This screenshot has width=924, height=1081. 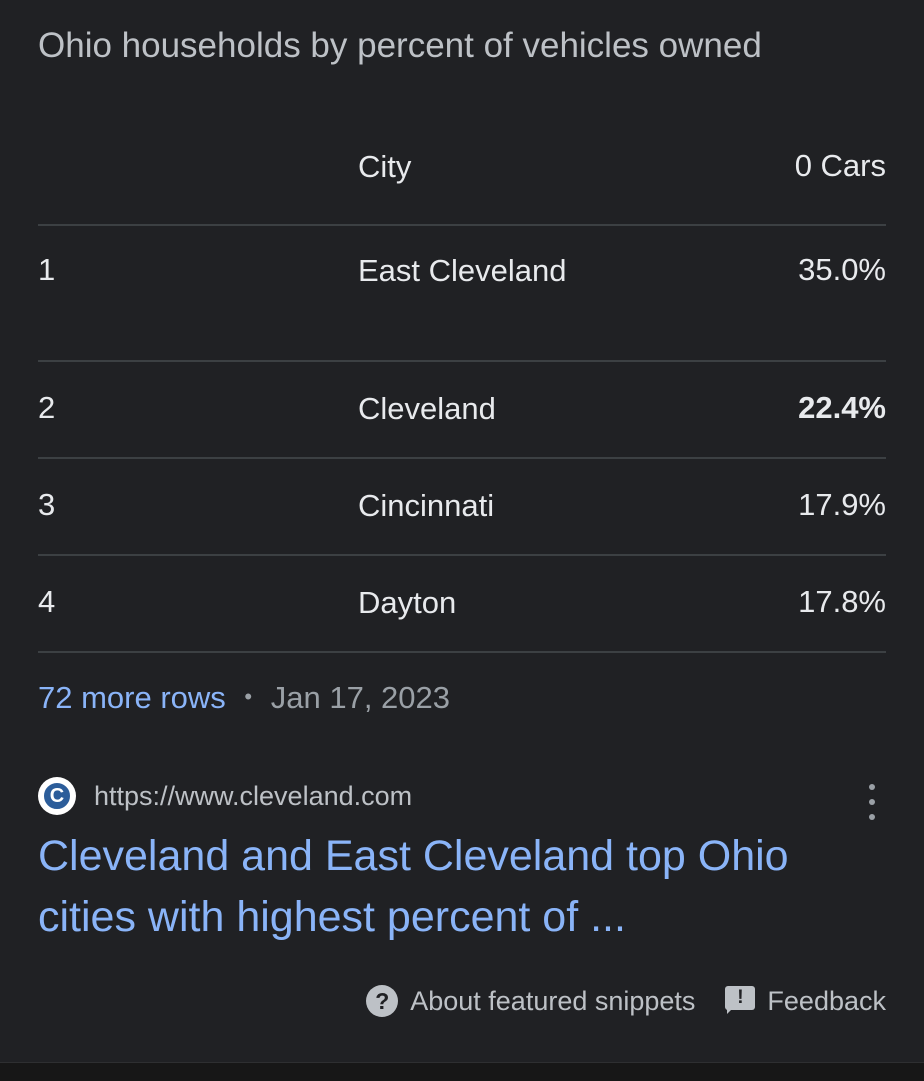 What do you see at coordinates (740, 1001) in the screenshot?
I see `feedback-icon: !` at bounding box center [740, 1001].